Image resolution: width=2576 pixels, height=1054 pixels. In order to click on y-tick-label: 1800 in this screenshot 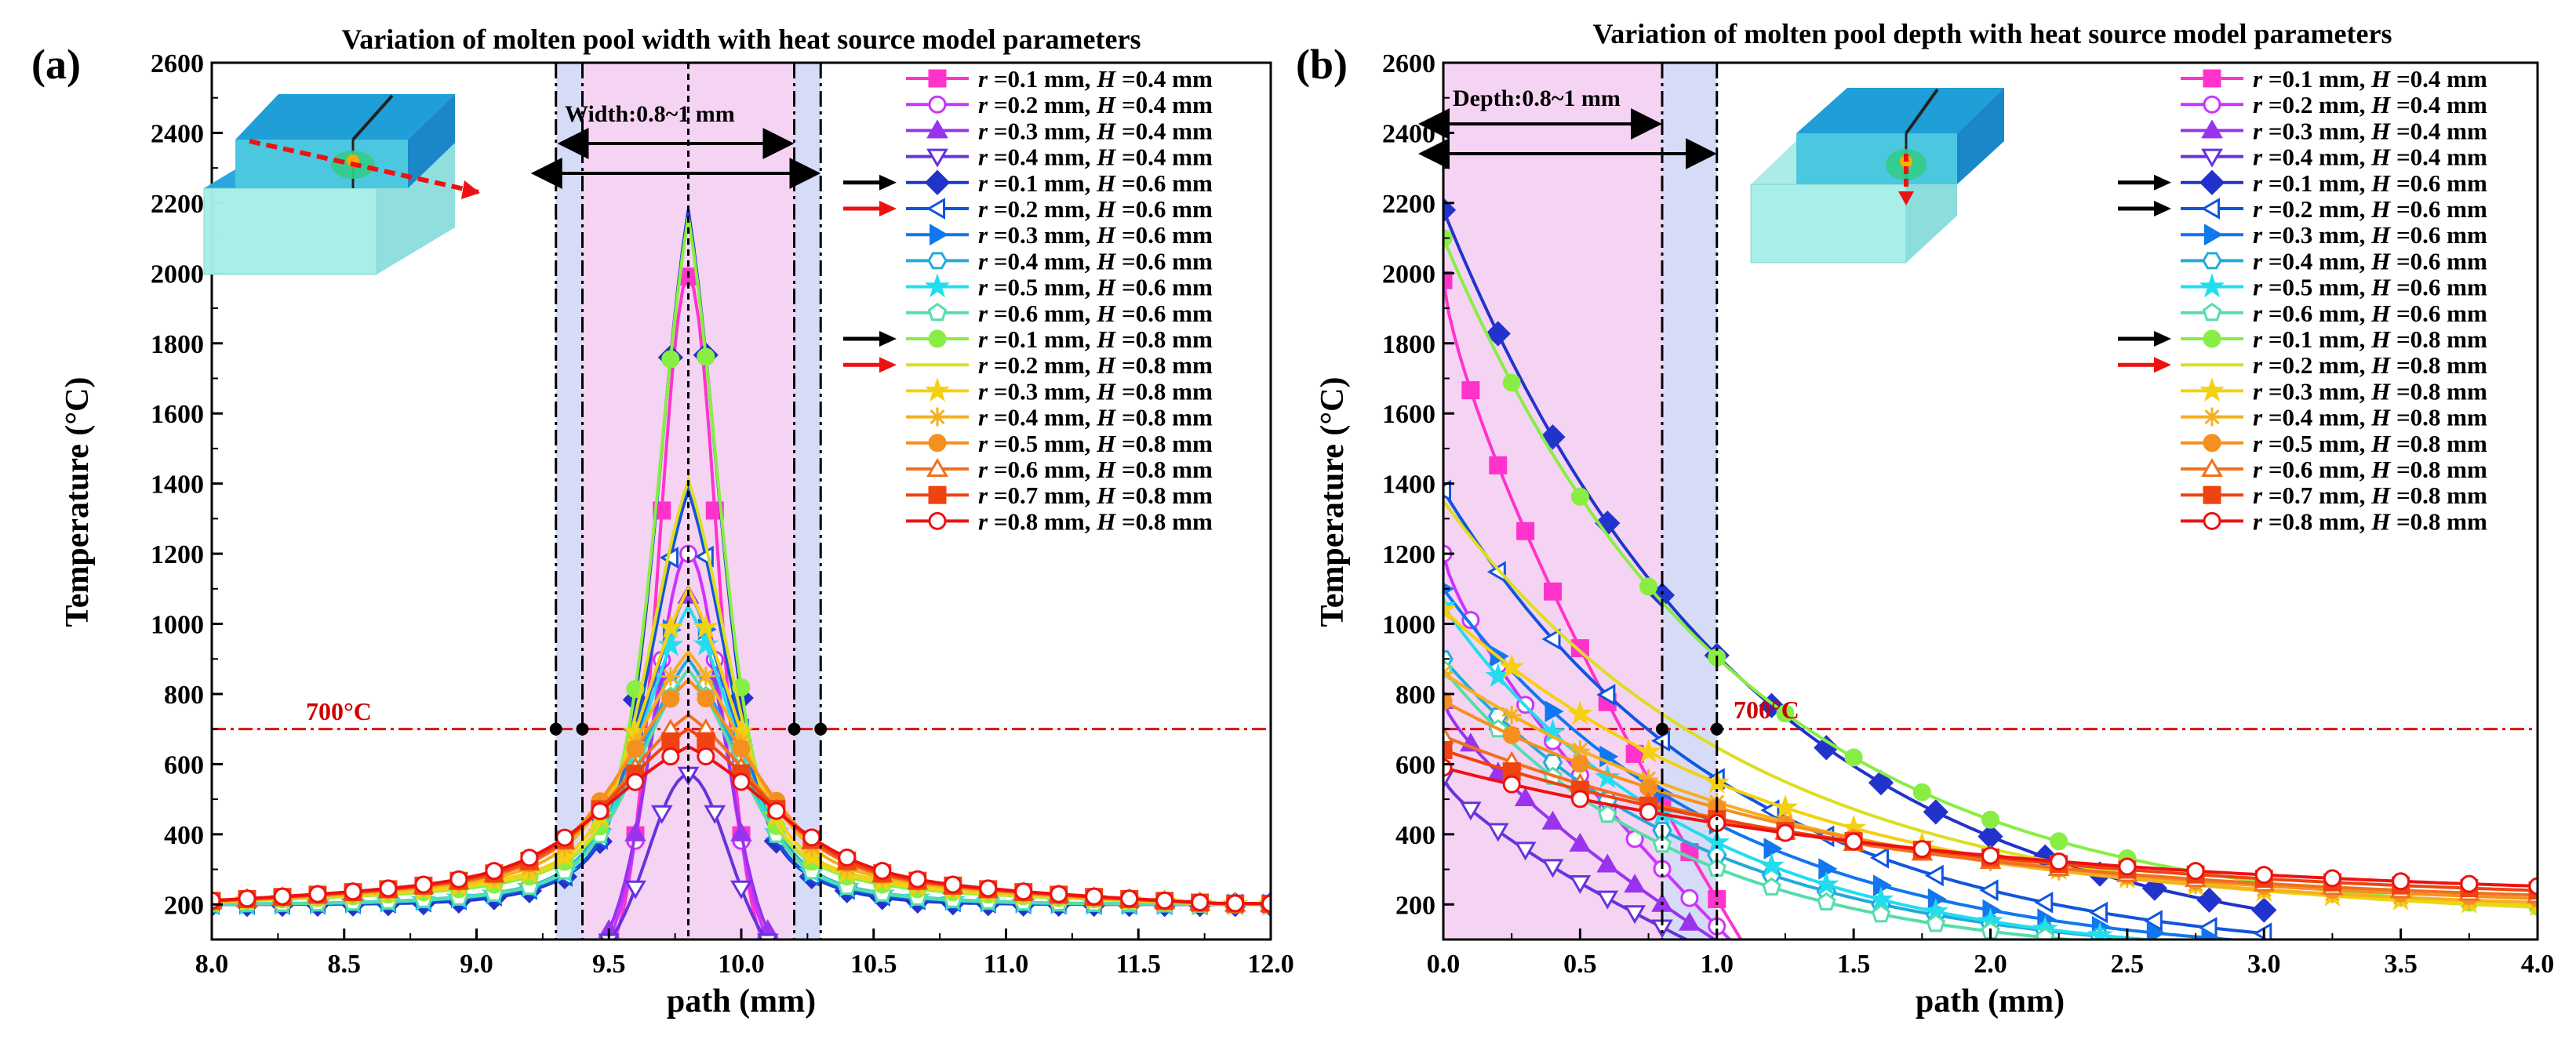, I will do `click(1408, 344)`.